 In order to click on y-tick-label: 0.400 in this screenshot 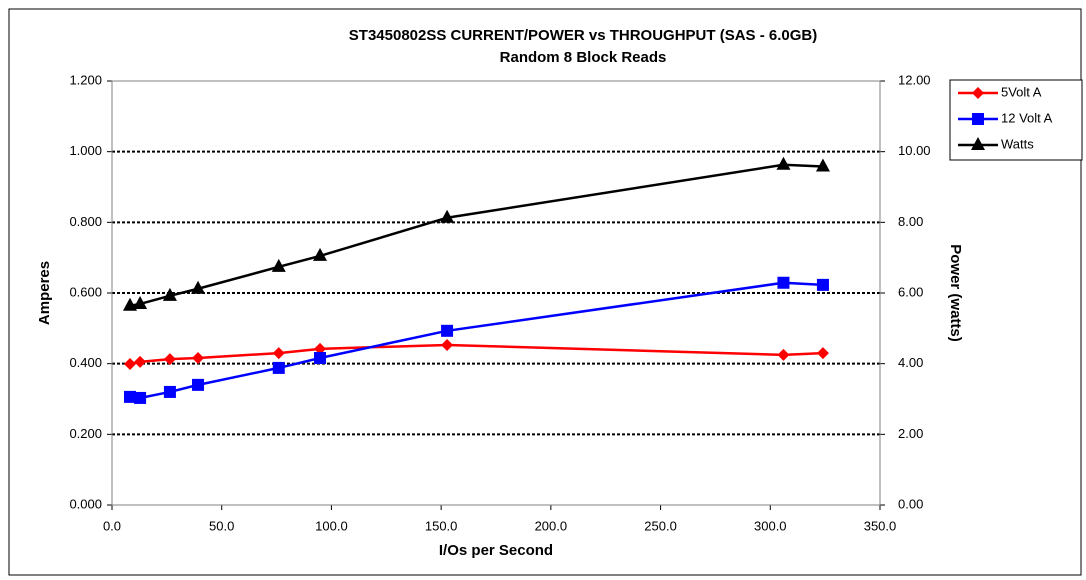, I will do `click(85, 362)`.